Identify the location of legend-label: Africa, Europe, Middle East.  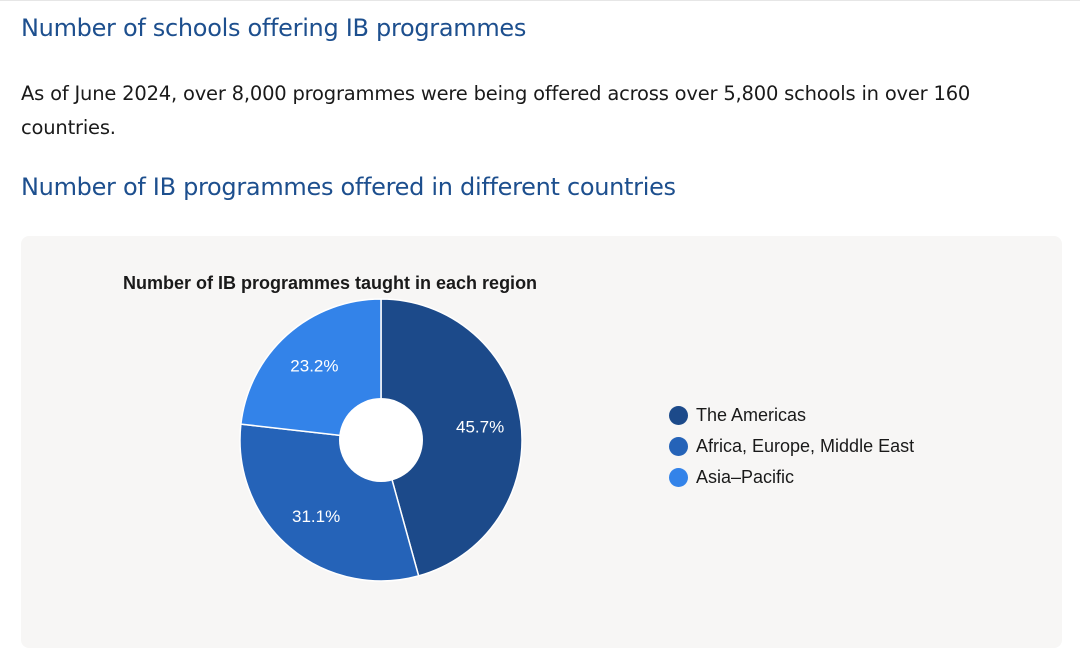
(805, 446).